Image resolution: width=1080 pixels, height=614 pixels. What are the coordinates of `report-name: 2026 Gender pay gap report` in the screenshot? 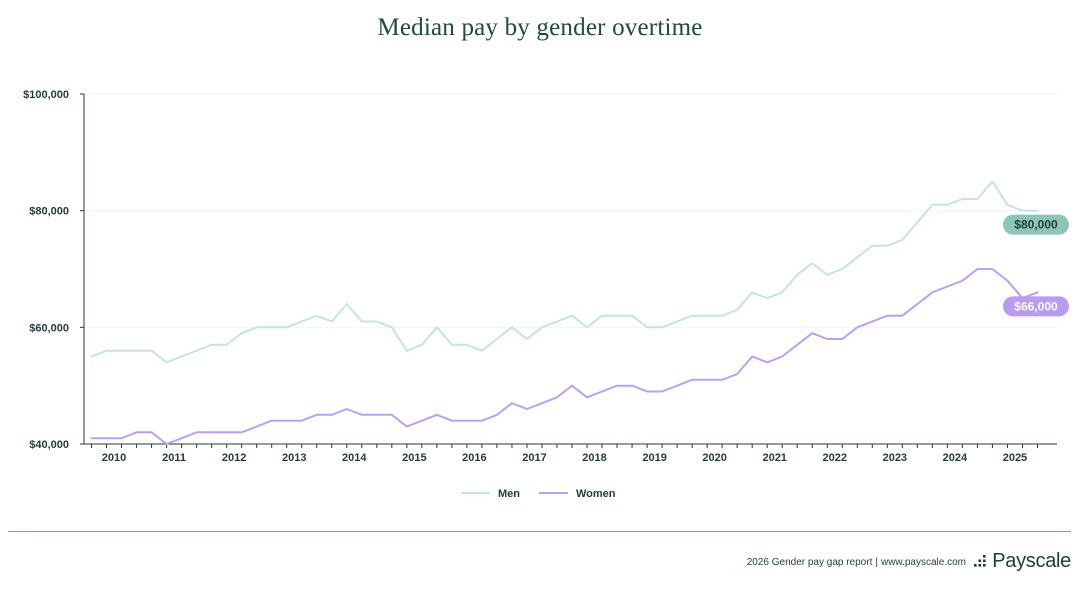 It's located at (809, 562).